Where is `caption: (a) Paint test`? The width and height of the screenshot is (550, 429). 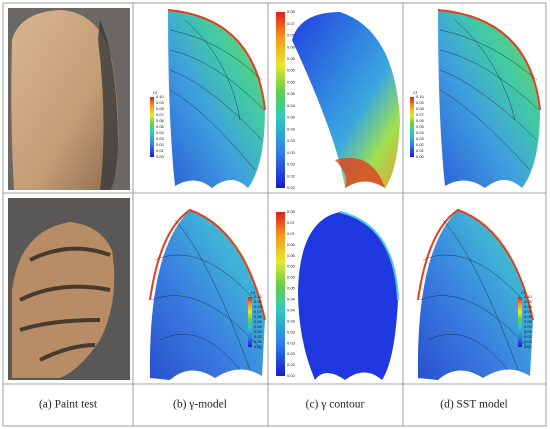 caption: (a) Paint test is located at coordinates (68, 405).